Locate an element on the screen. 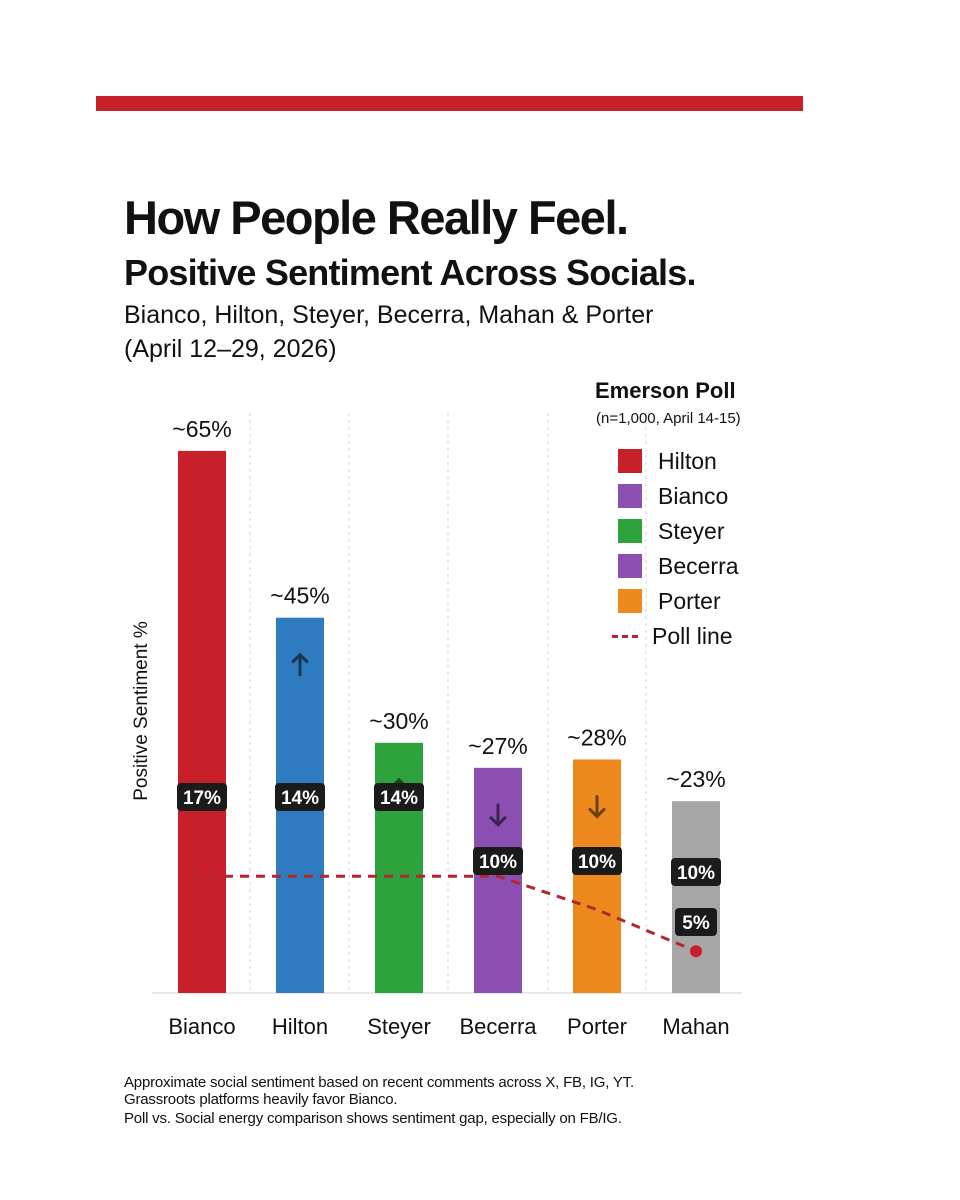  legend-label: Becerra is located at coordinates (698, 565).